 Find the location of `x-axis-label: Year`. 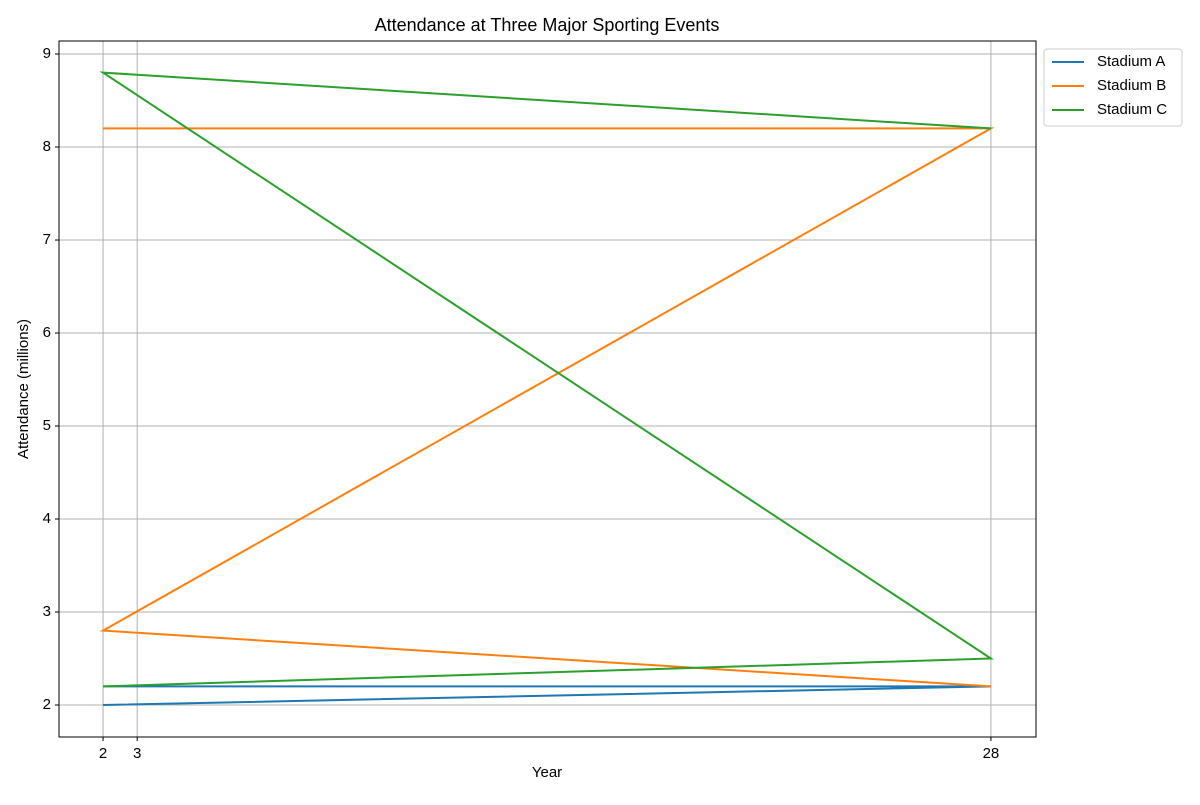

x-axis-label: Year is located at coordinates (547, 772).